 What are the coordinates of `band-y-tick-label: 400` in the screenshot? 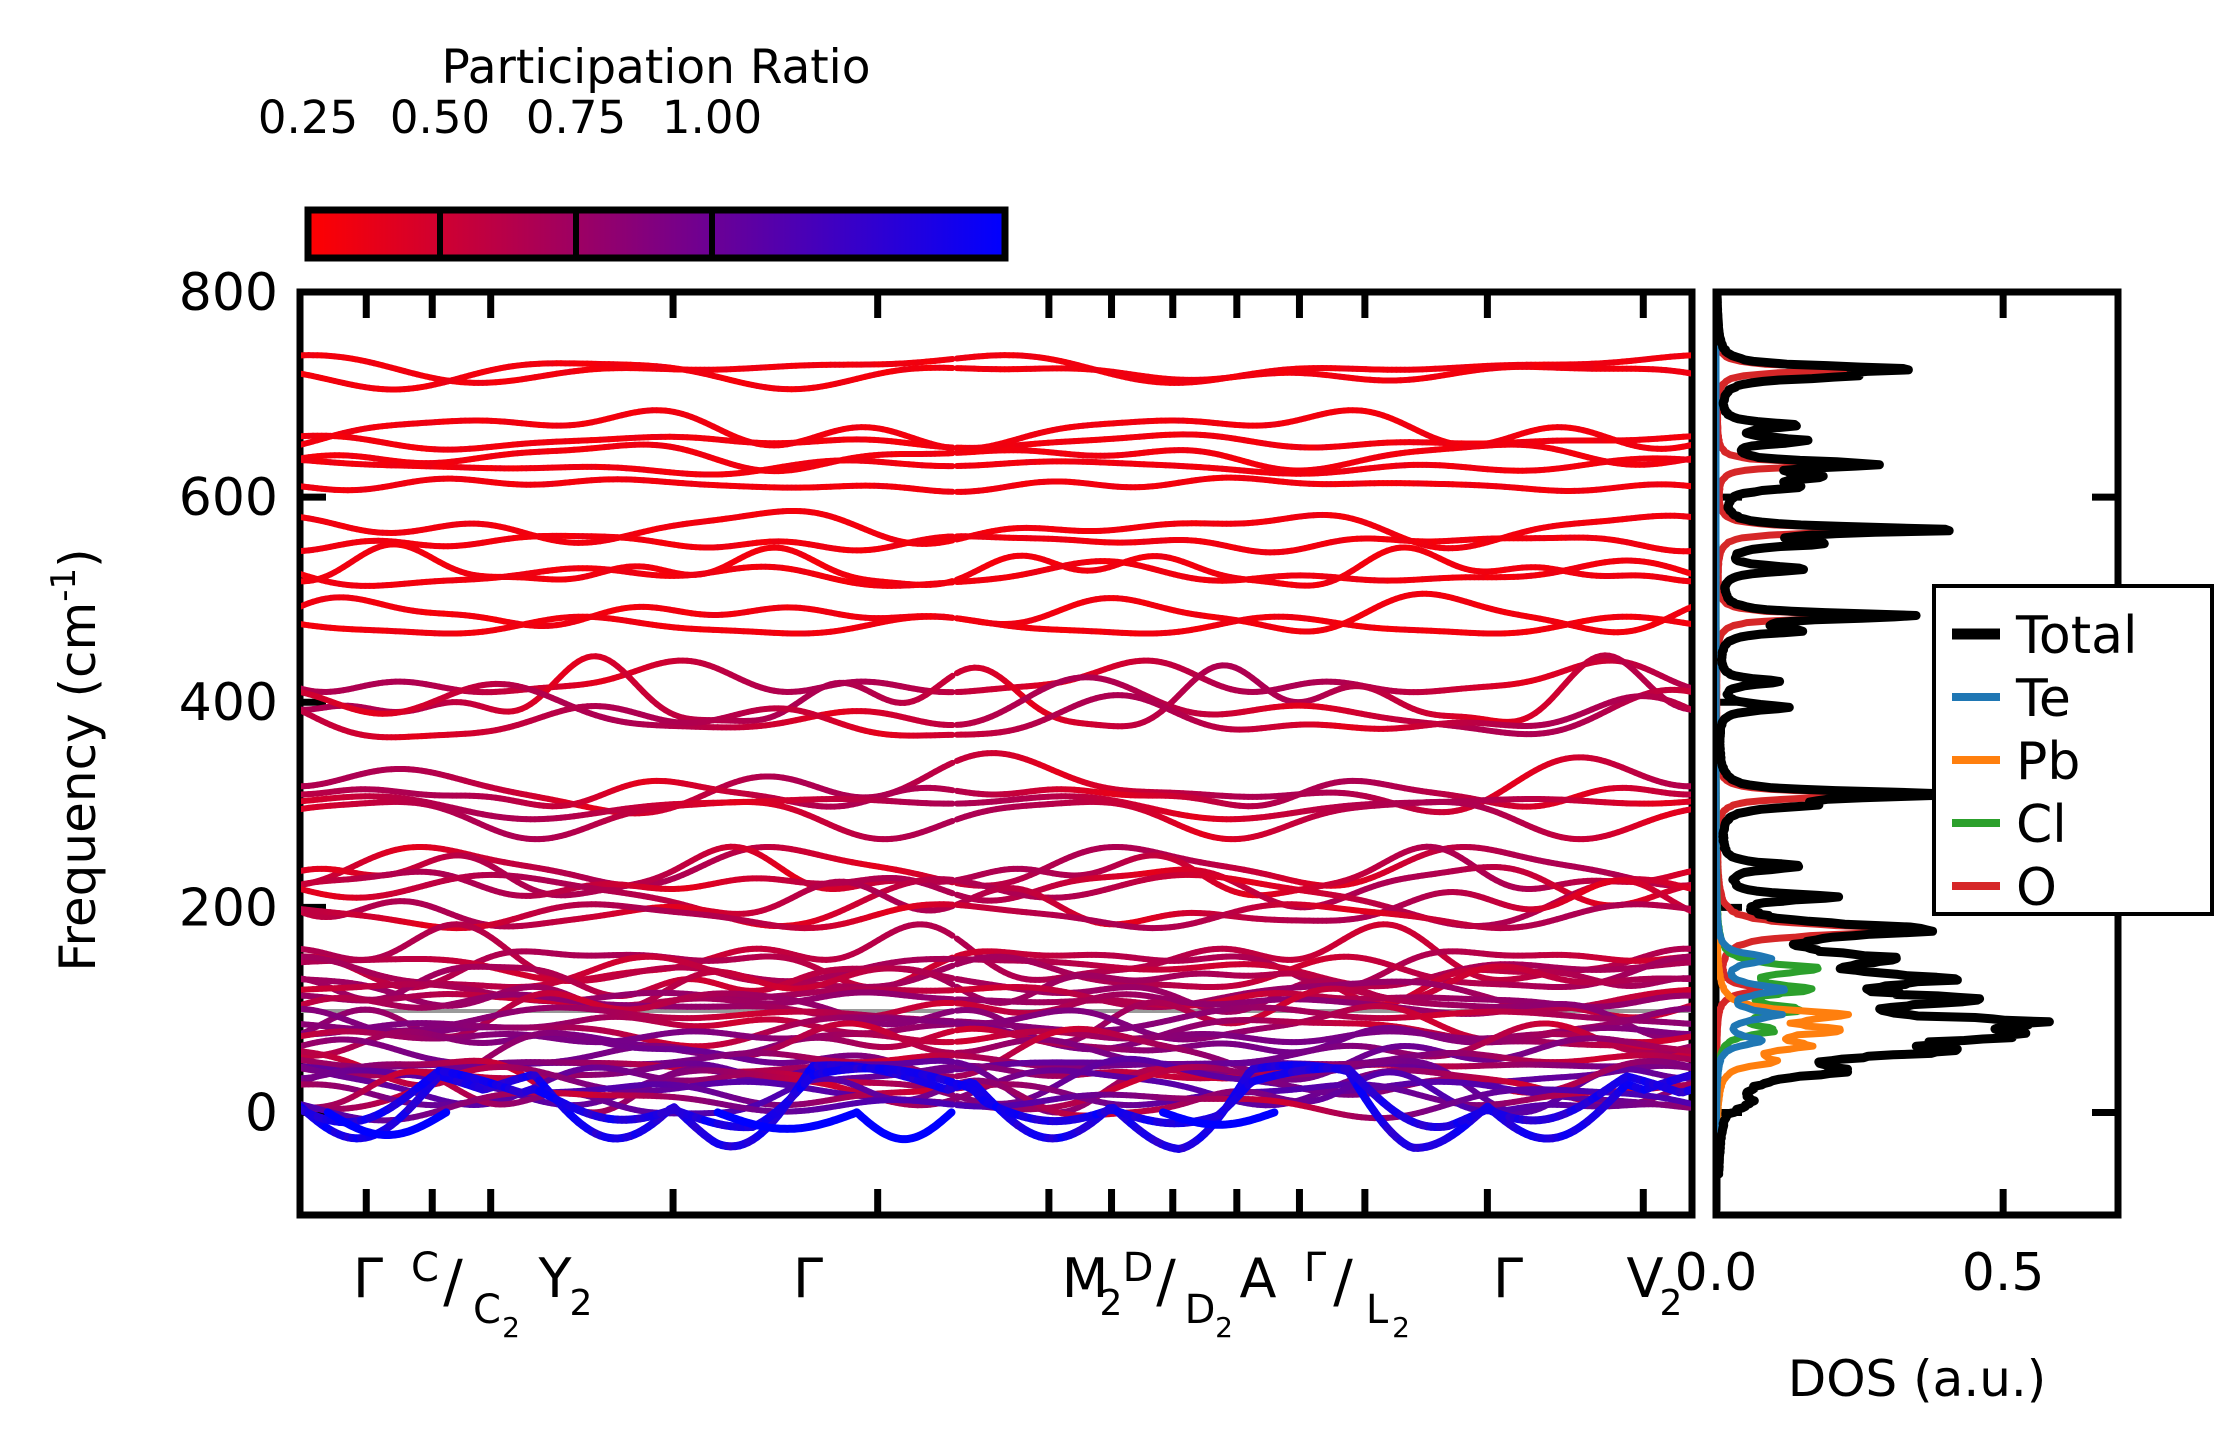 It's located at (228, 703).